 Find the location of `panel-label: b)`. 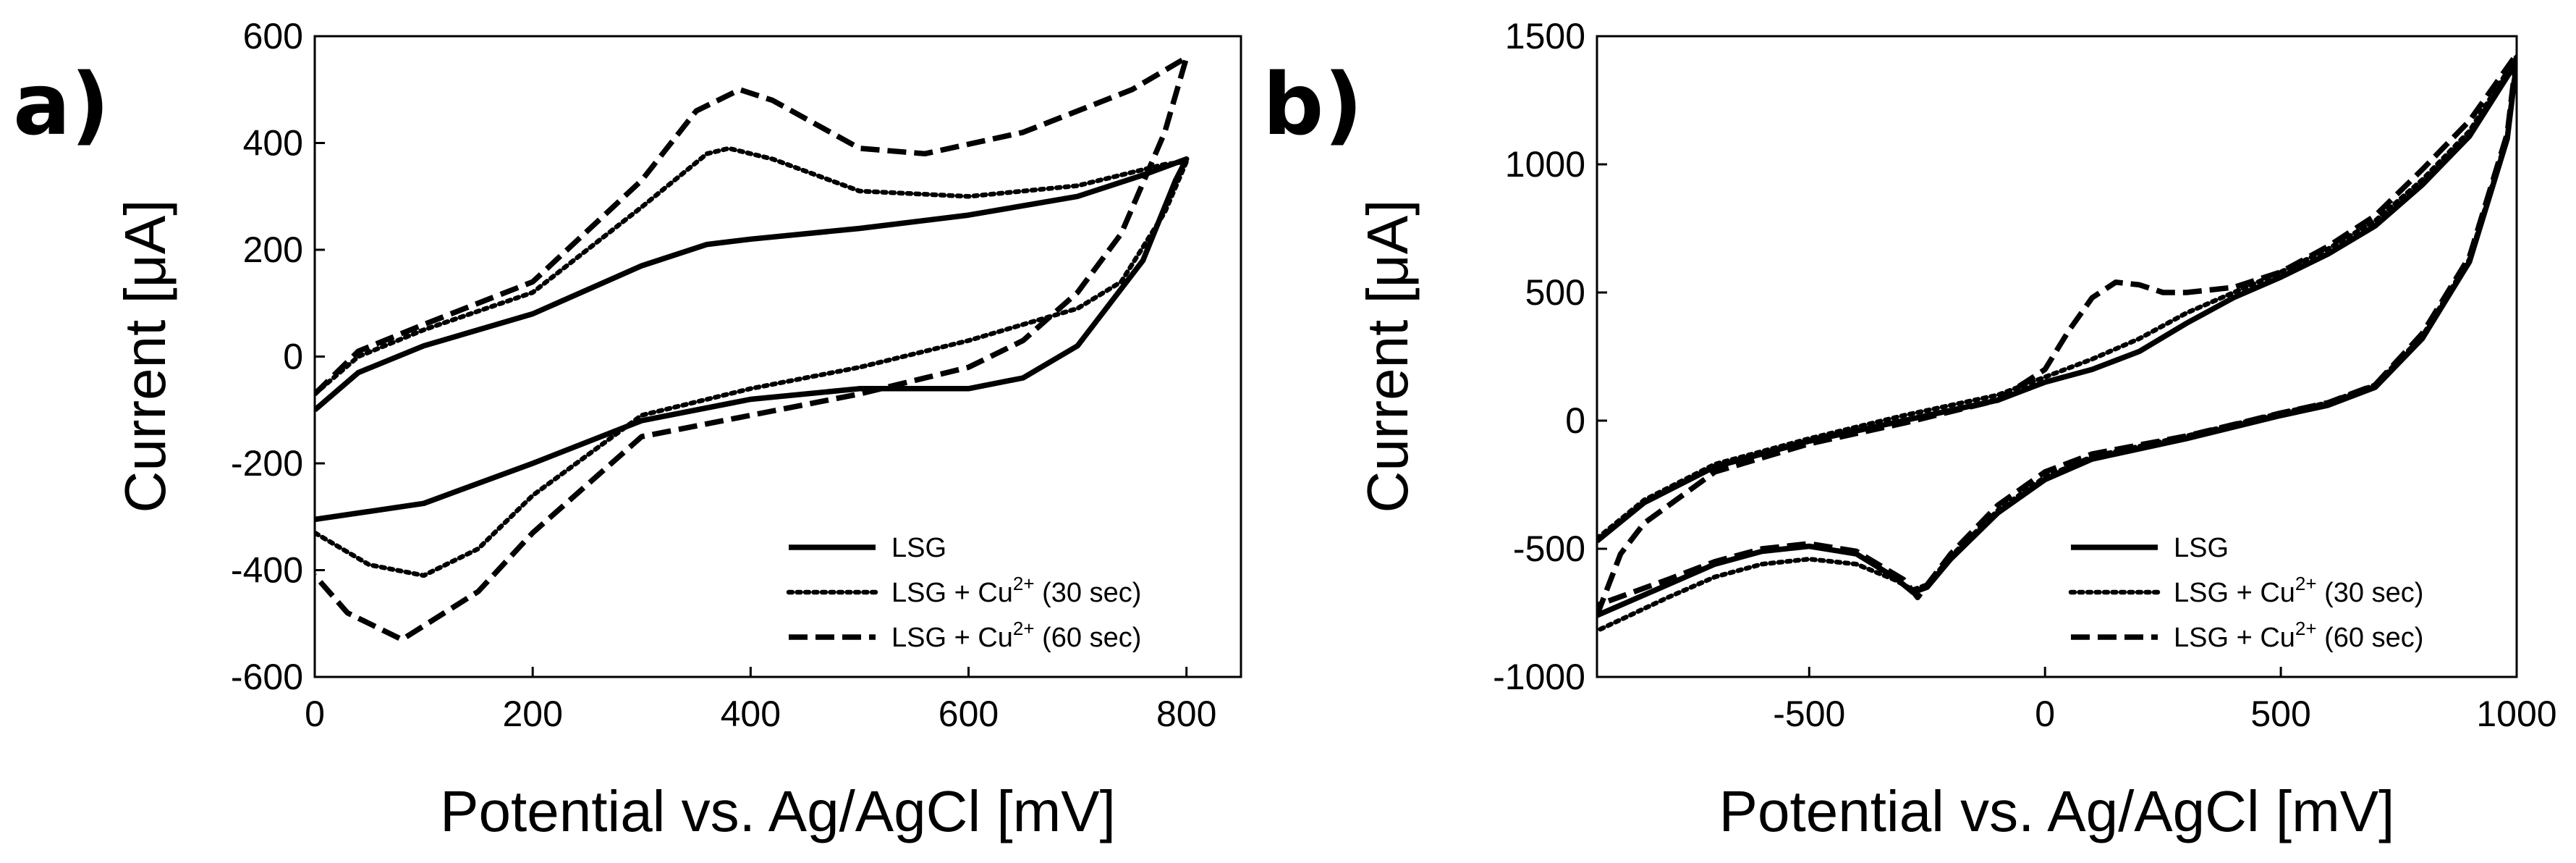

panel-label: b) is located at coordinates (1313, 104).